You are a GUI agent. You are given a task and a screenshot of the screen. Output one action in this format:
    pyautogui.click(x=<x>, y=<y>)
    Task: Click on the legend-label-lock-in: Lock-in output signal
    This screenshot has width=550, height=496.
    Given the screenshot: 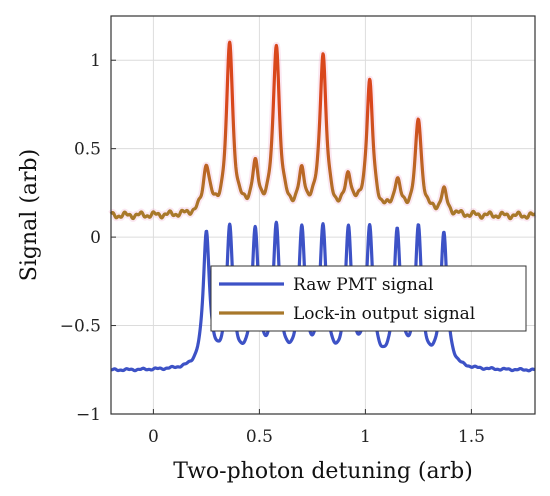 What is the action you would take?
    pyautogui.click(x=384, y=314)
    